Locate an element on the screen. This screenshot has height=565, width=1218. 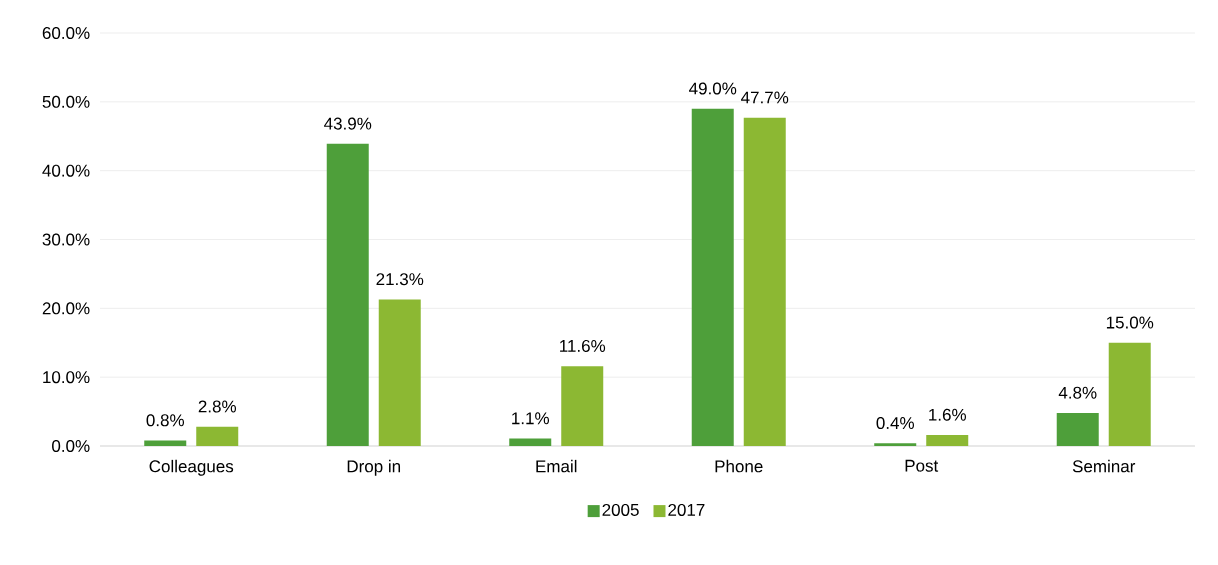
y-tick-label: 10.0% is located at coordinates (66, 377).